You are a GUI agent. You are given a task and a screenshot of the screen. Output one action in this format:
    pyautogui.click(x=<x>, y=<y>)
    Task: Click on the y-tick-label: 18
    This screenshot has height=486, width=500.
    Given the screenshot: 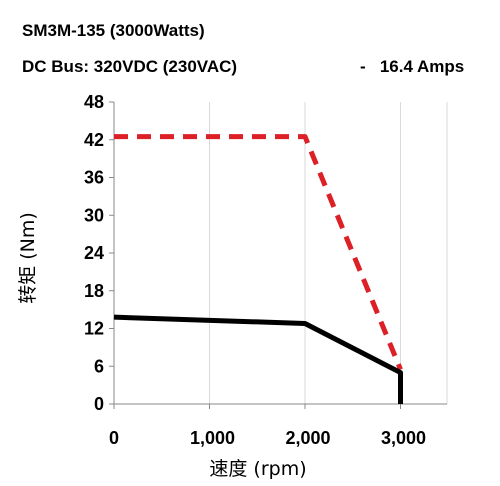 What is the action you would take?
    pyautogui.click(x=94, y=291)
    